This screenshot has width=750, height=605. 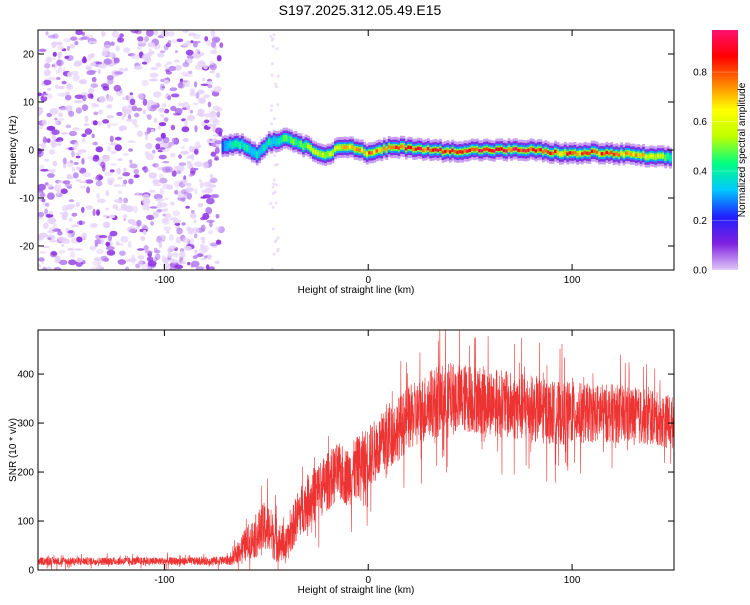 I want to click on colorbar-tick-label: 0.0, so click(x=700, y=271).